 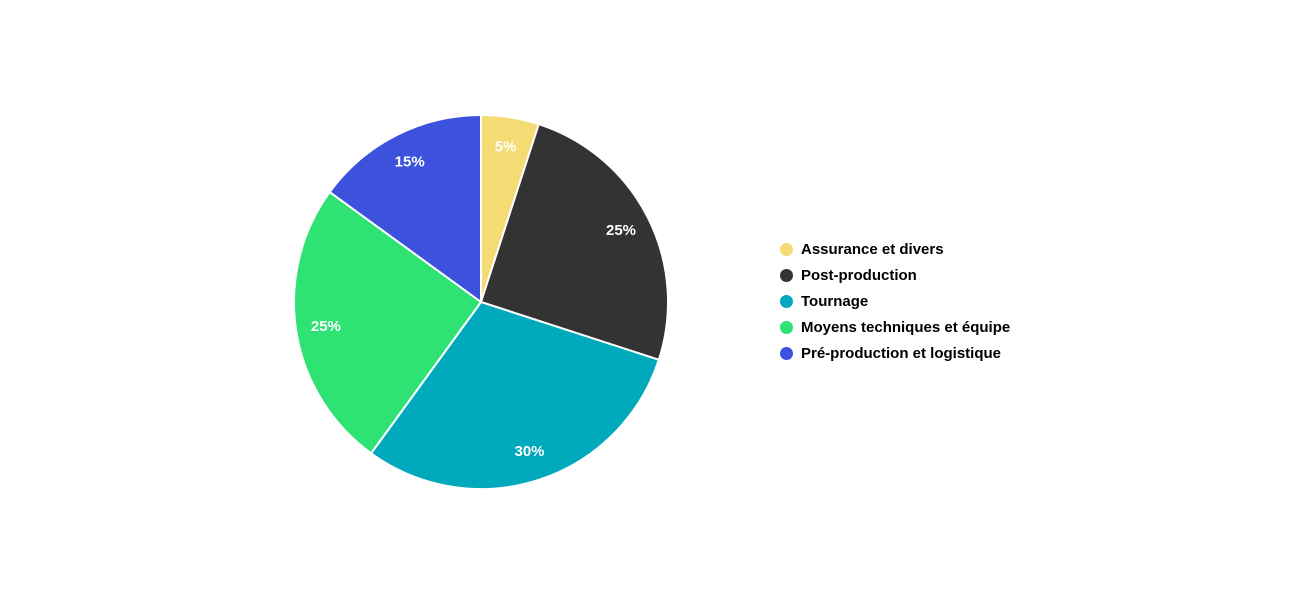 What do you see at coordinates (906, 327) in the screenshot?
I see `legend-label: Moyens techniques et équipe` at bounding box center [906, 327].